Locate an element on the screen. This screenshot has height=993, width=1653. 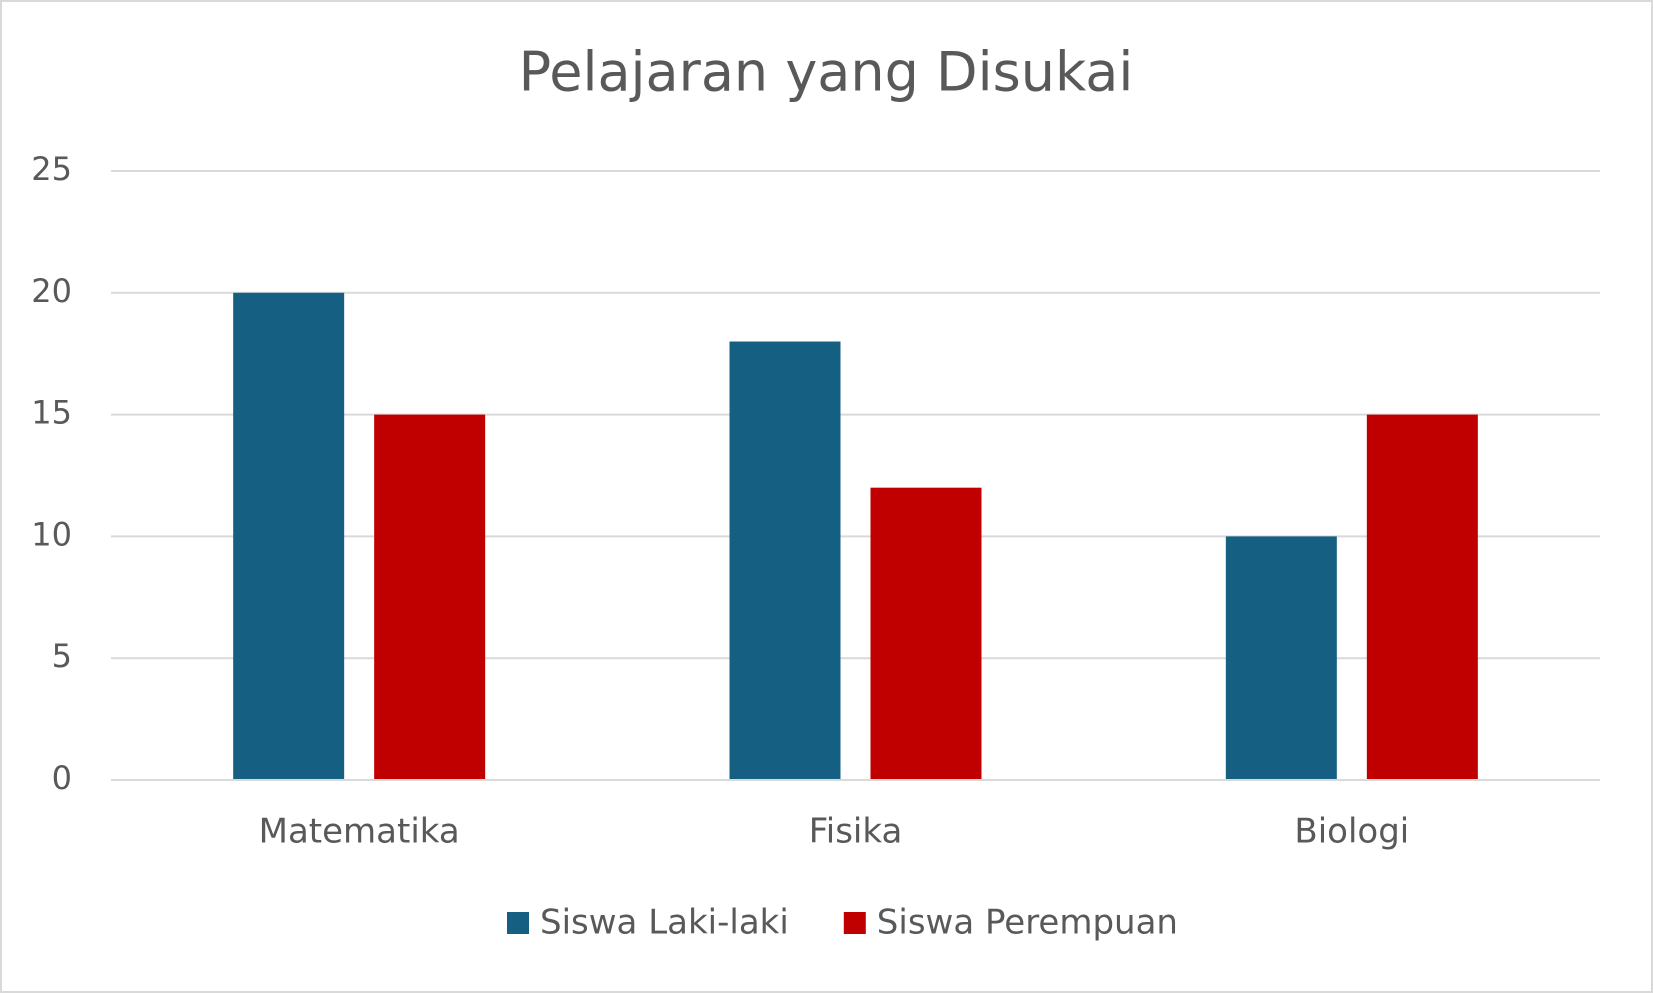
y-tick-label: 10 is located at coordinates (51, 534).